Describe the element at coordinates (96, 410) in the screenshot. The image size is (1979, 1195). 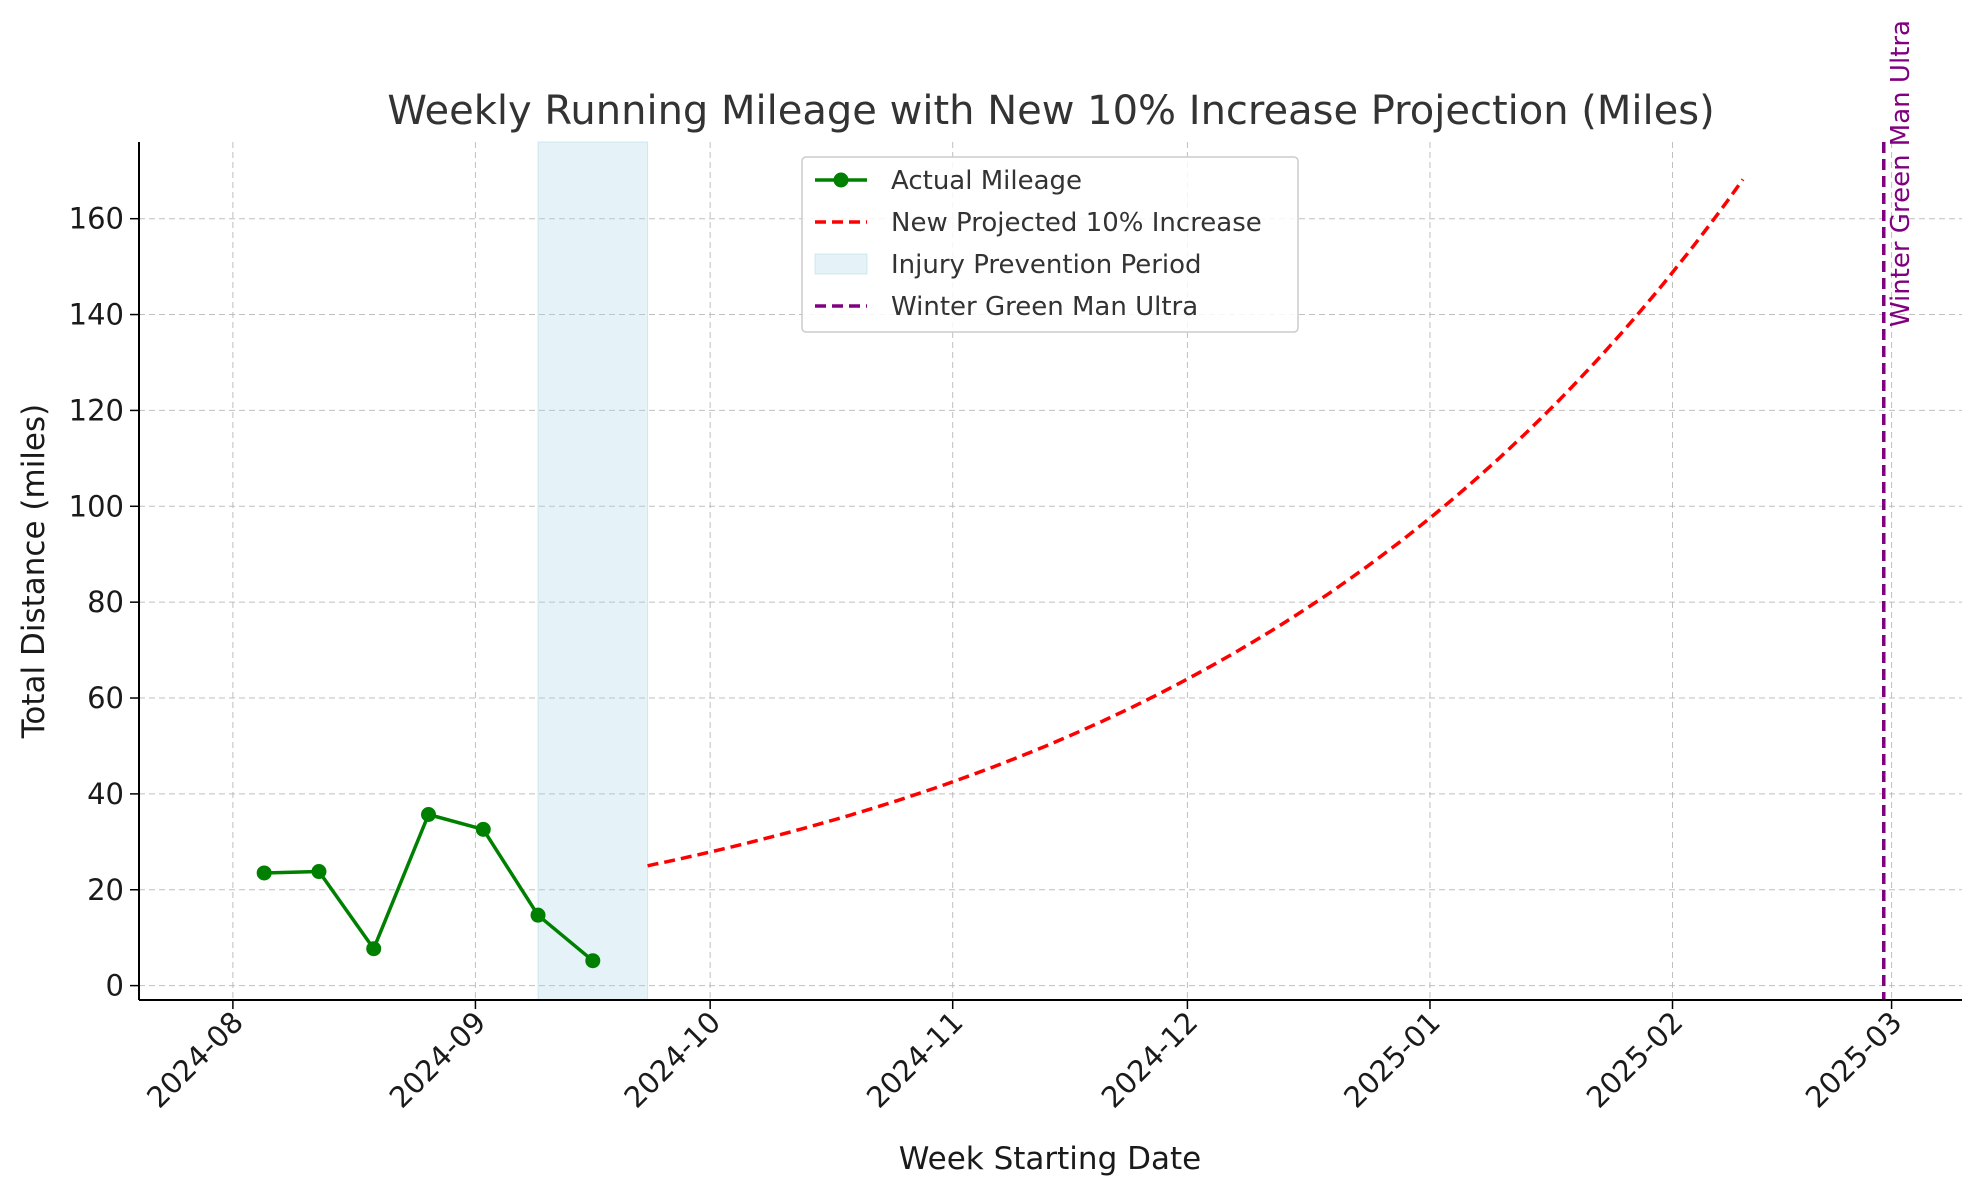
I see `y-tick-label: 120` at that location.